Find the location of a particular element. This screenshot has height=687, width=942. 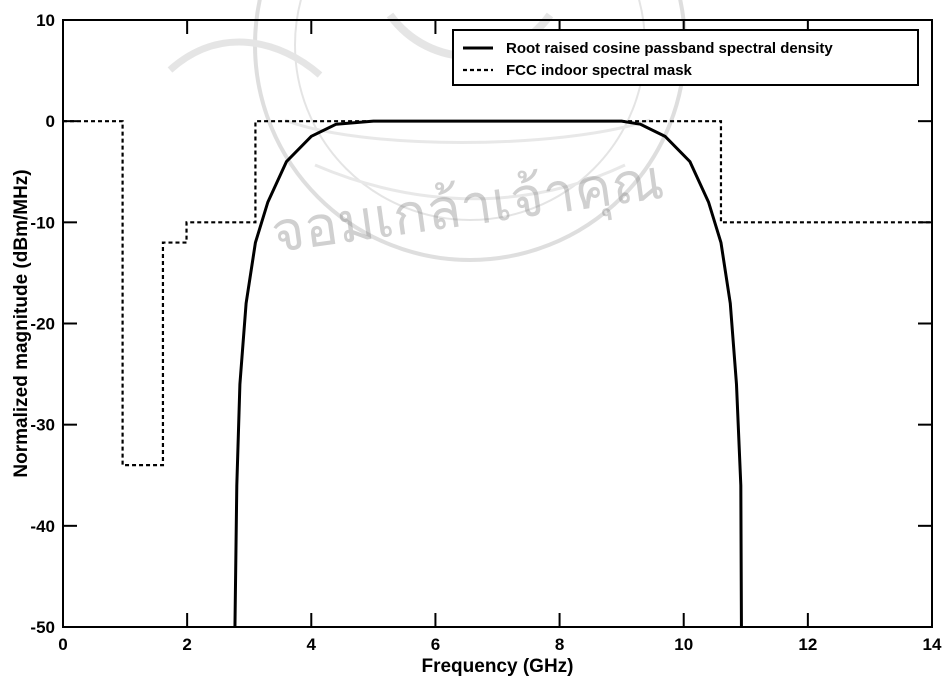

x-tick-label: 0 is located at coordinates (62, 644).